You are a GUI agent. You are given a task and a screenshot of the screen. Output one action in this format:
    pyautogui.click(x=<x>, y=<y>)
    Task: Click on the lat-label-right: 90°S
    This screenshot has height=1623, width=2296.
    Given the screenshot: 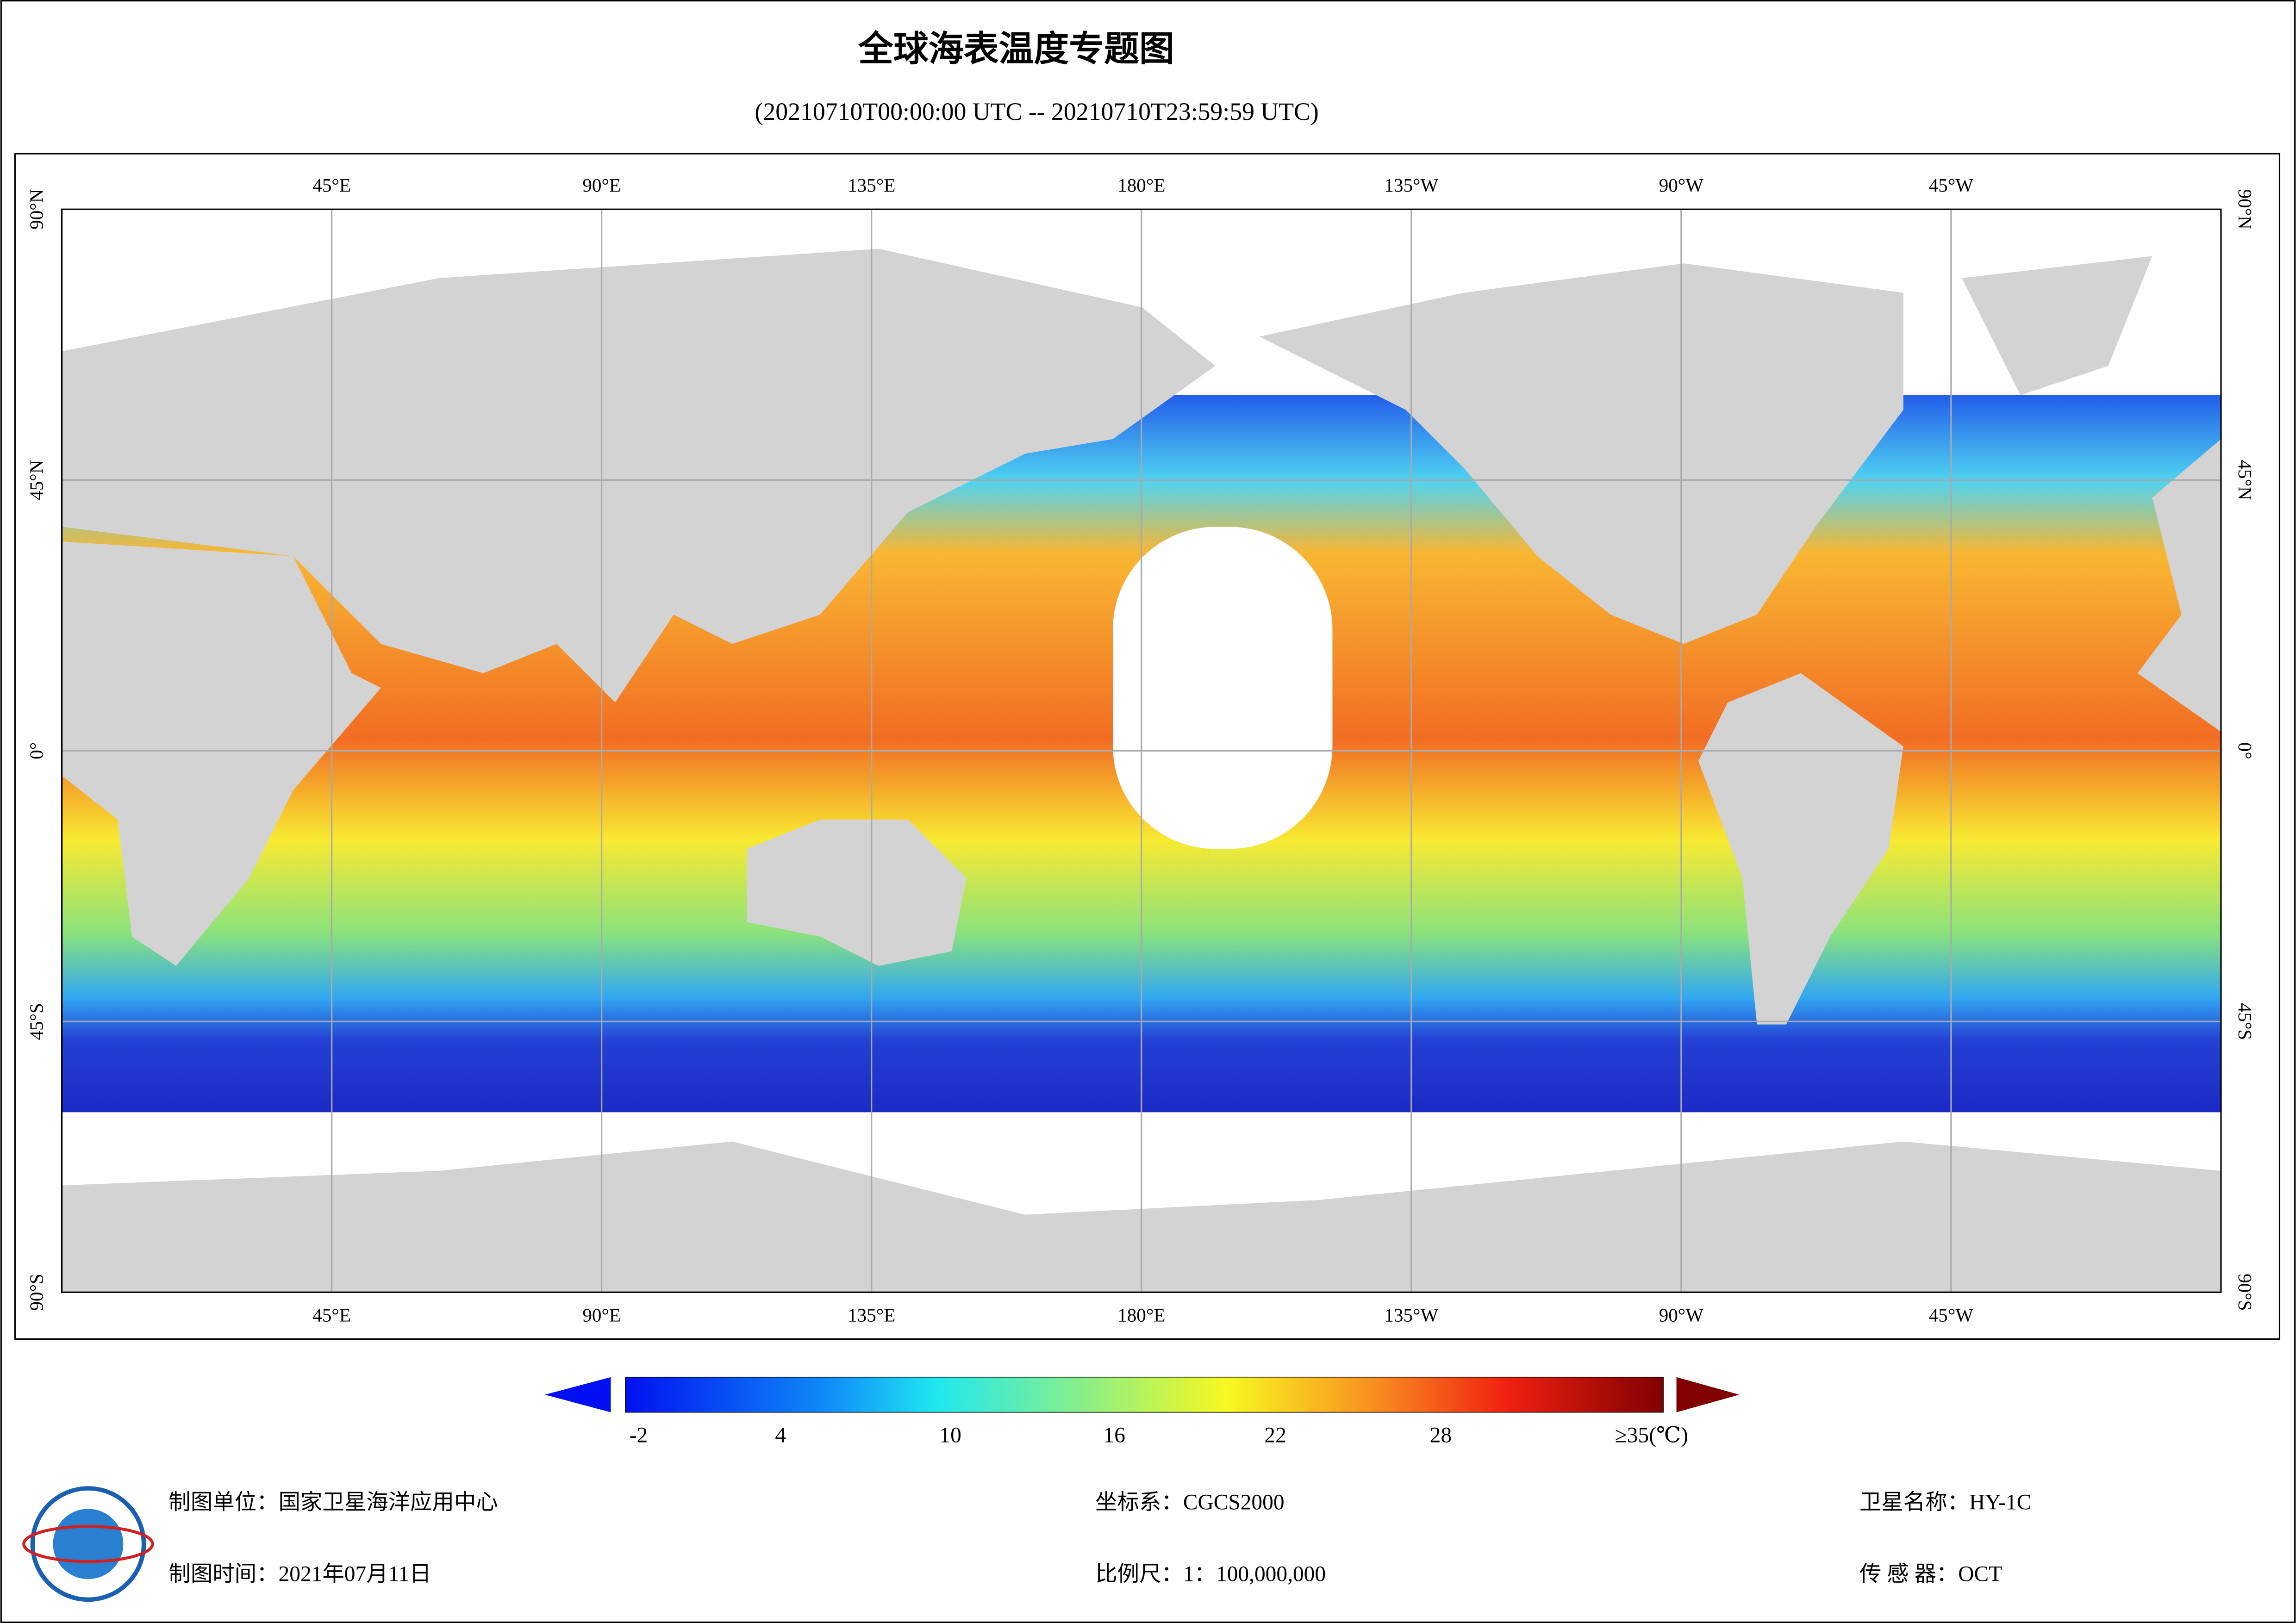 What is the action you would take?
    pyautogui.click(x=2245, y=1292)
    